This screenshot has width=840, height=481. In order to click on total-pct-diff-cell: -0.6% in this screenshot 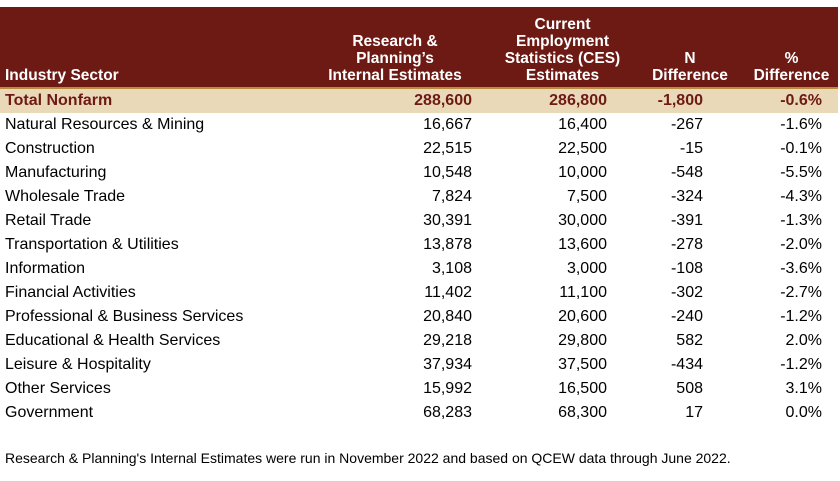, I will do `click(791, 100)`.